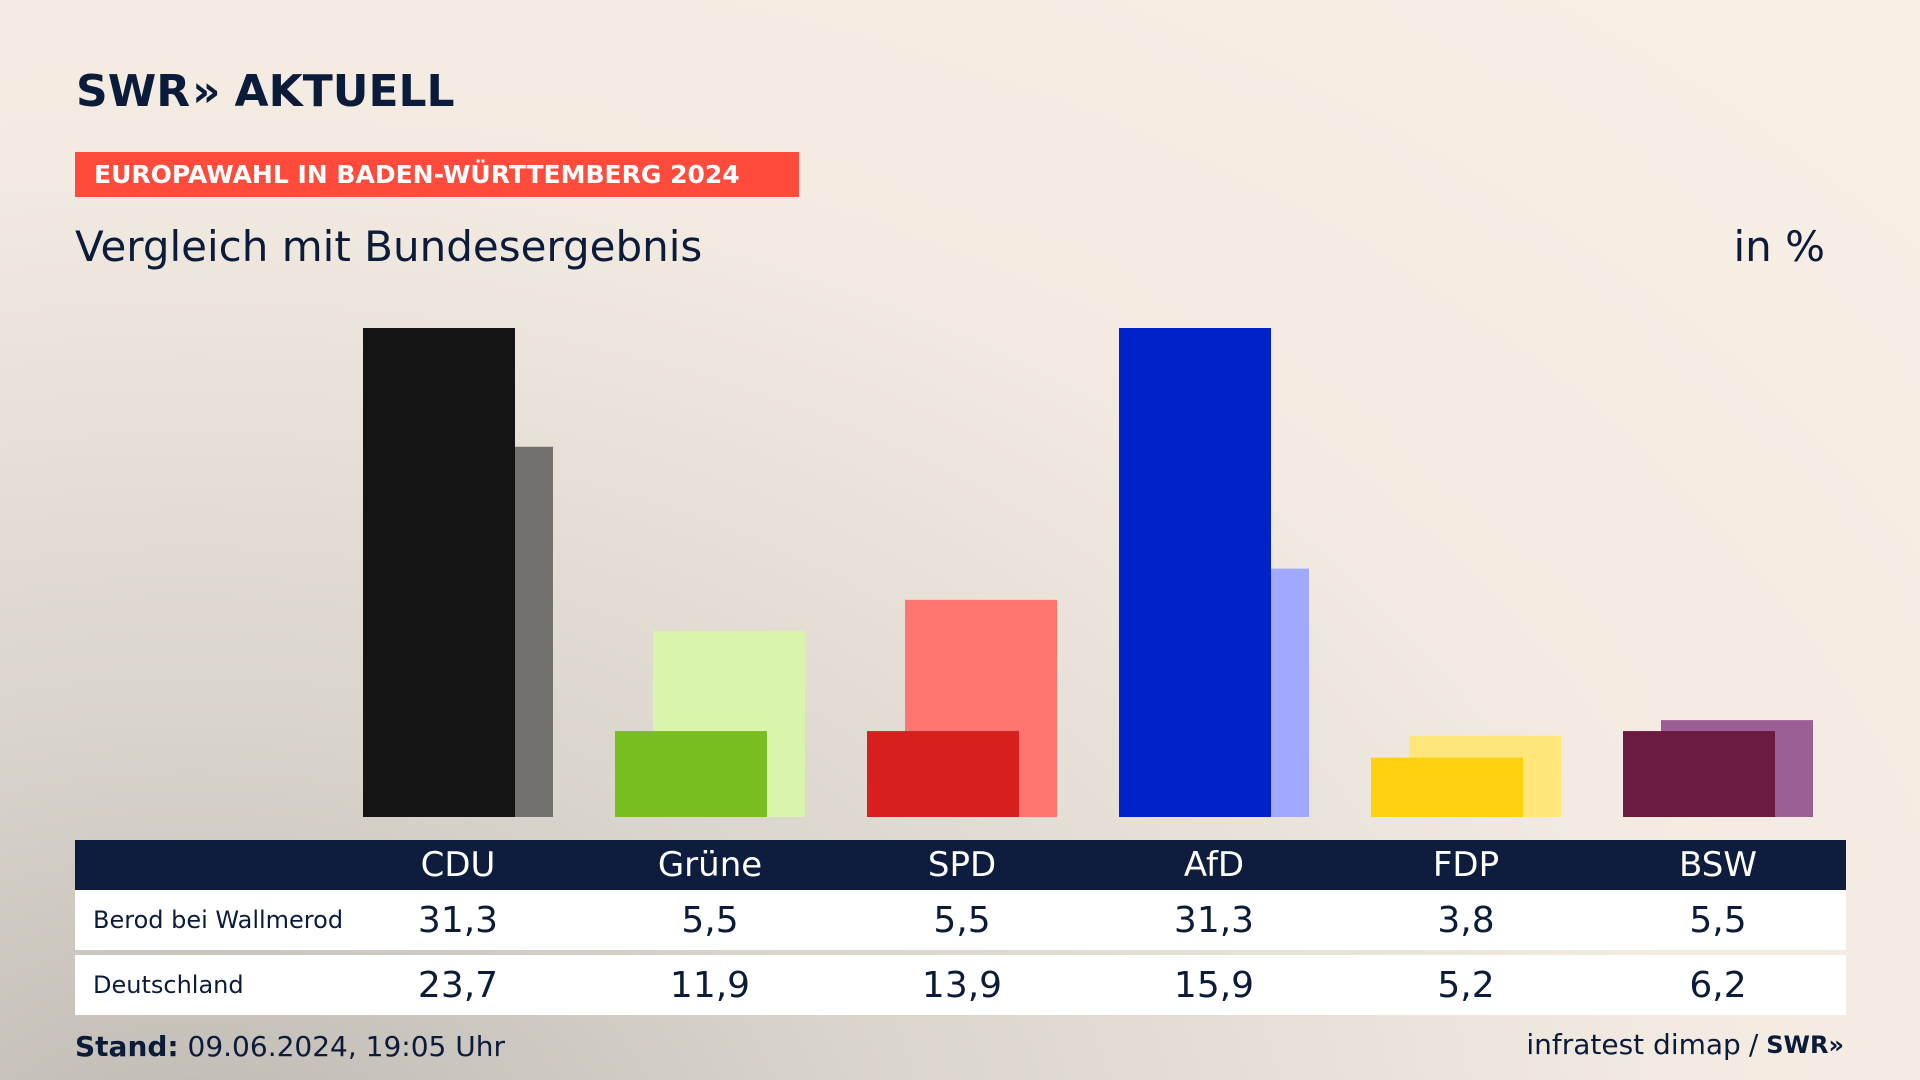 The image size is (1920, 1080). I want to click on logo-swr-text: SWR, so click(133, 91).